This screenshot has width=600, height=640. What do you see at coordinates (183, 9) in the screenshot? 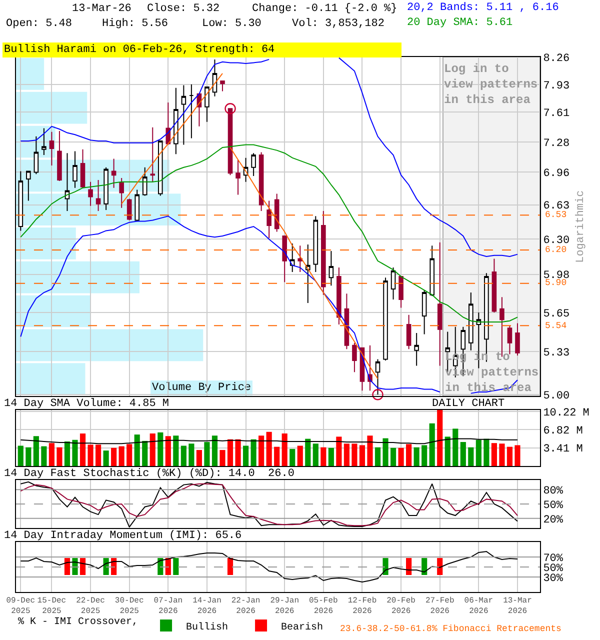
I see `text: Close: 5.32` at bounding box center [183, 9].